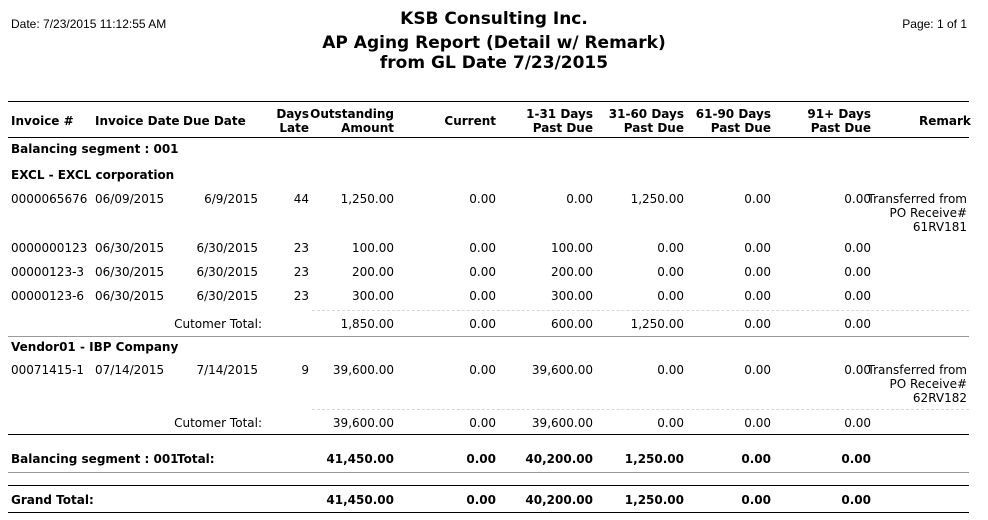 The image size is (988, 520). Describe the element at coordinates (494, 63) in the screenshot. I see `report-subtitle: from GL Date 7/23/2015` at that location.